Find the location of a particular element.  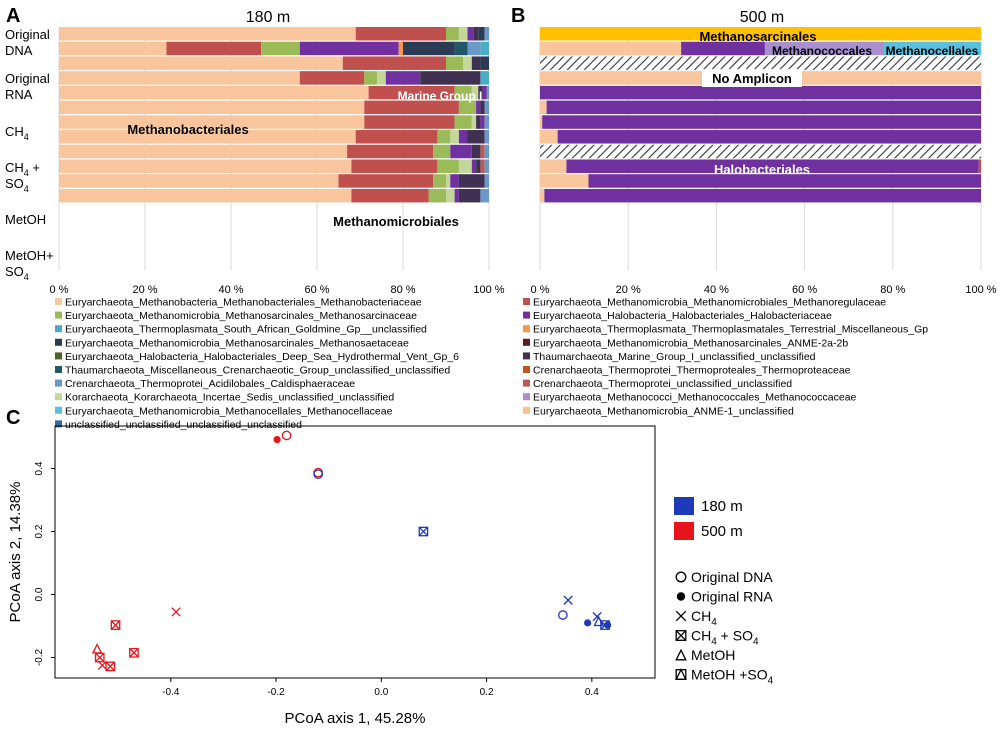

depth-legend-label: 180 m is located at coordinates (722, 506).